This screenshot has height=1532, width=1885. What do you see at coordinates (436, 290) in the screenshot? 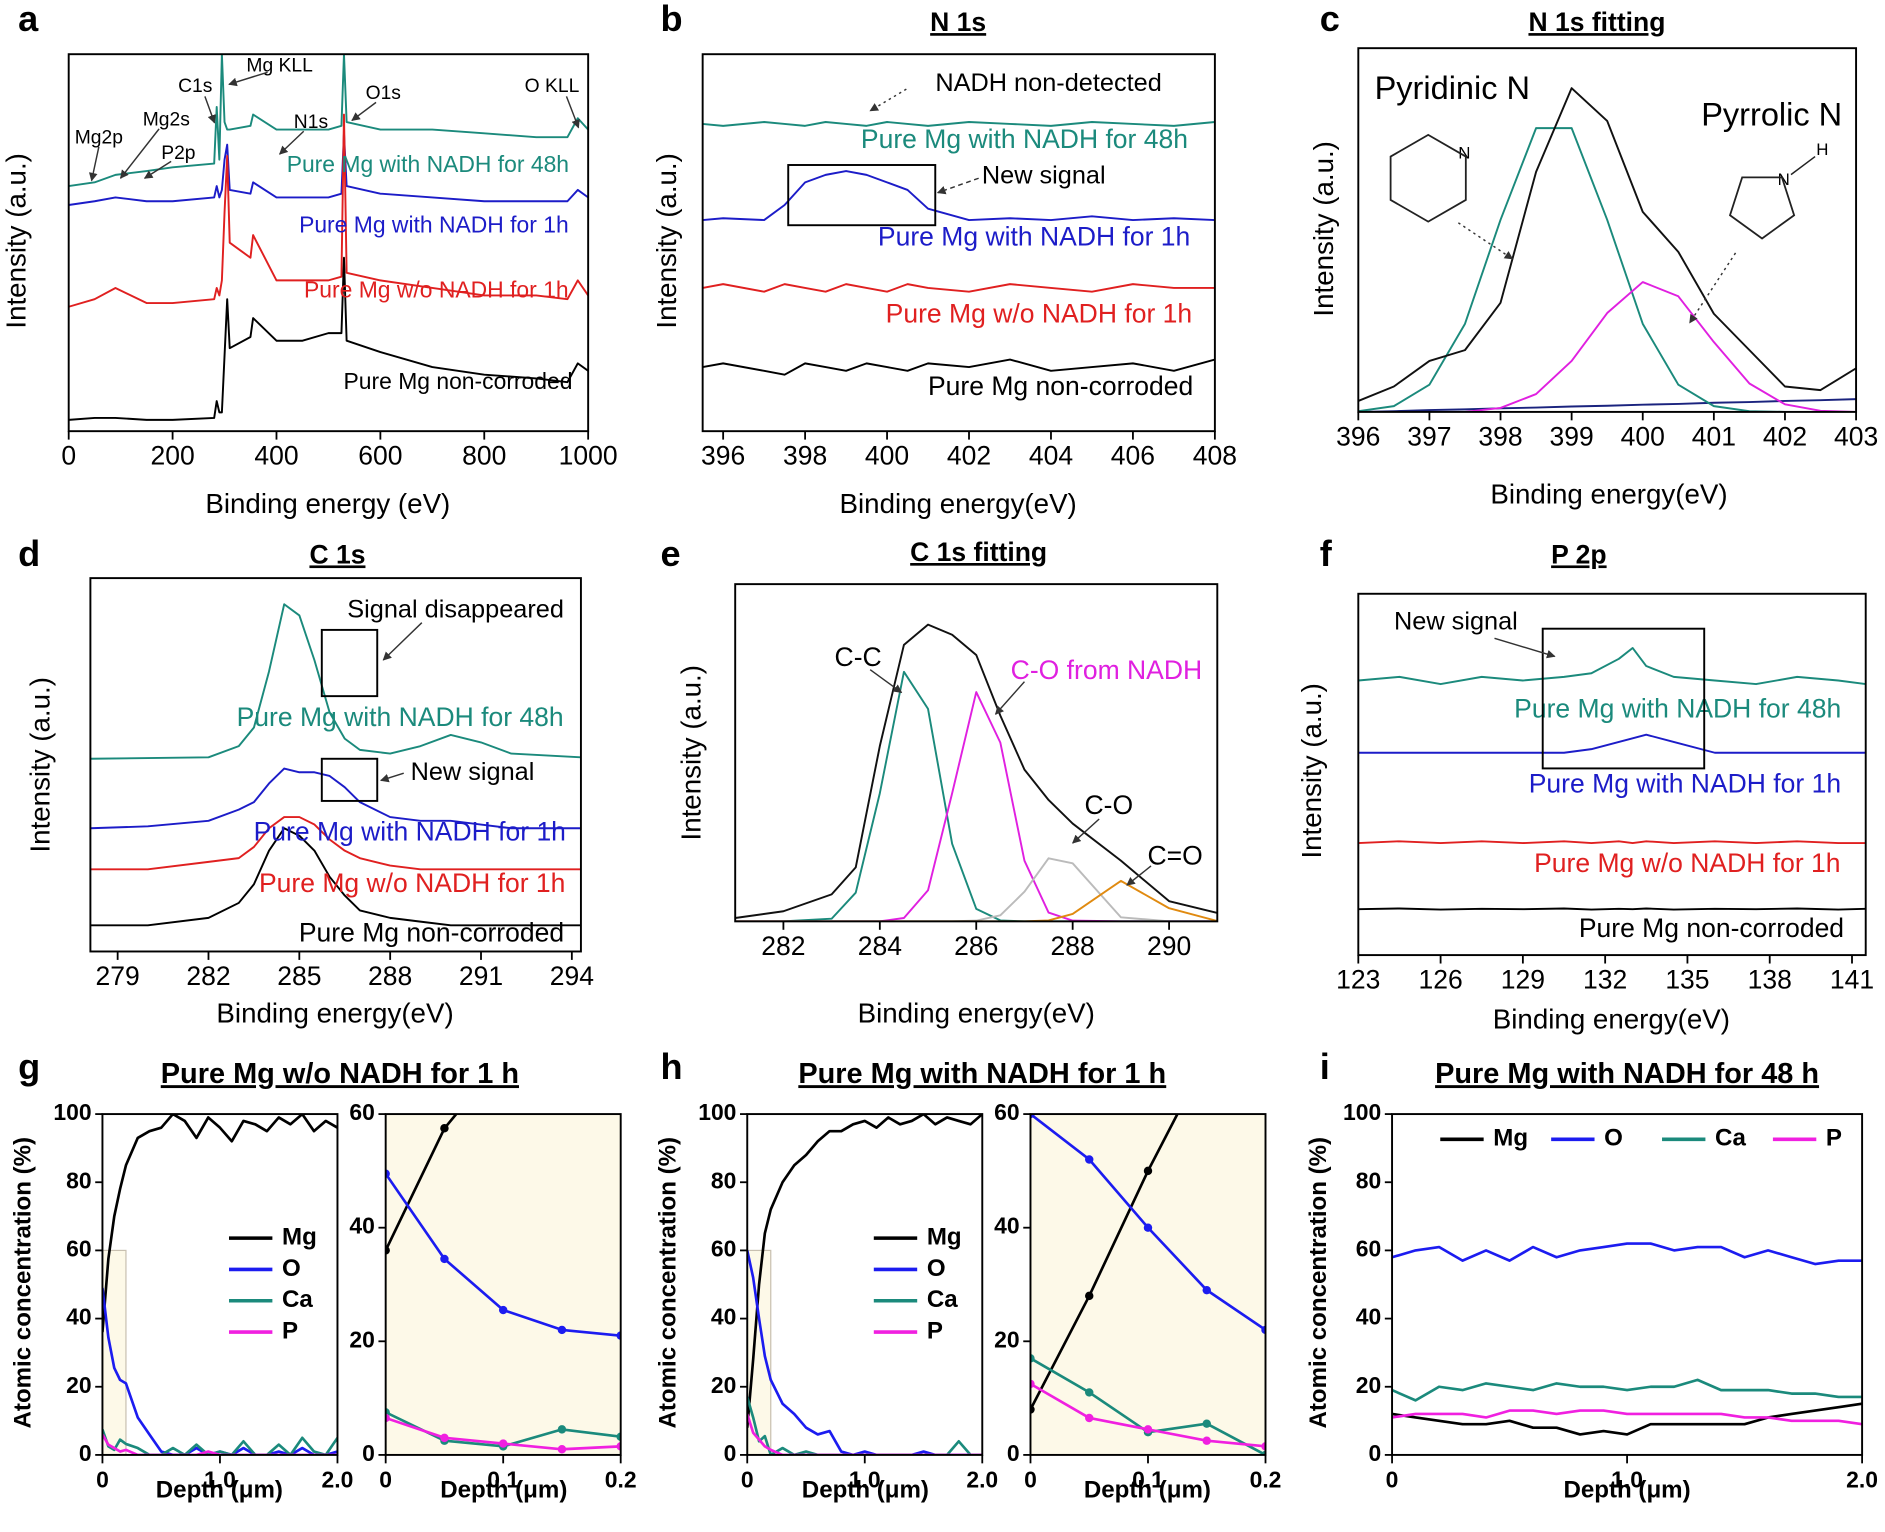
I see `series-label: Pure Mg w/o NADH for 1h` at bounding box center [436, 290].